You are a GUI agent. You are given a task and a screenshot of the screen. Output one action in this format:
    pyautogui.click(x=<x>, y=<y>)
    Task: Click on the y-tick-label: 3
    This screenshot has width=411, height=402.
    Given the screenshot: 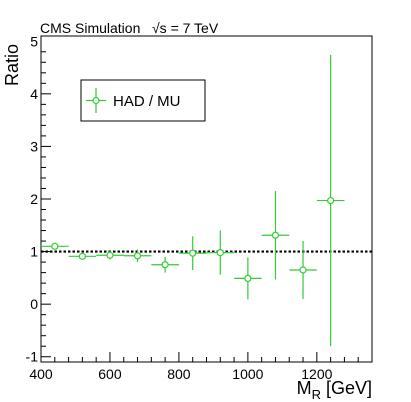 What is the action you would take?
    pyautogui.click(x=34, y=146)
    